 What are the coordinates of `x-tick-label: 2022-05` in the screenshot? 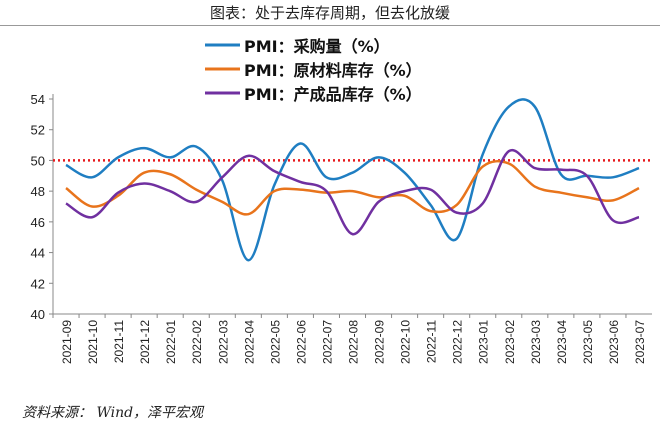 It's located at (275, 342).